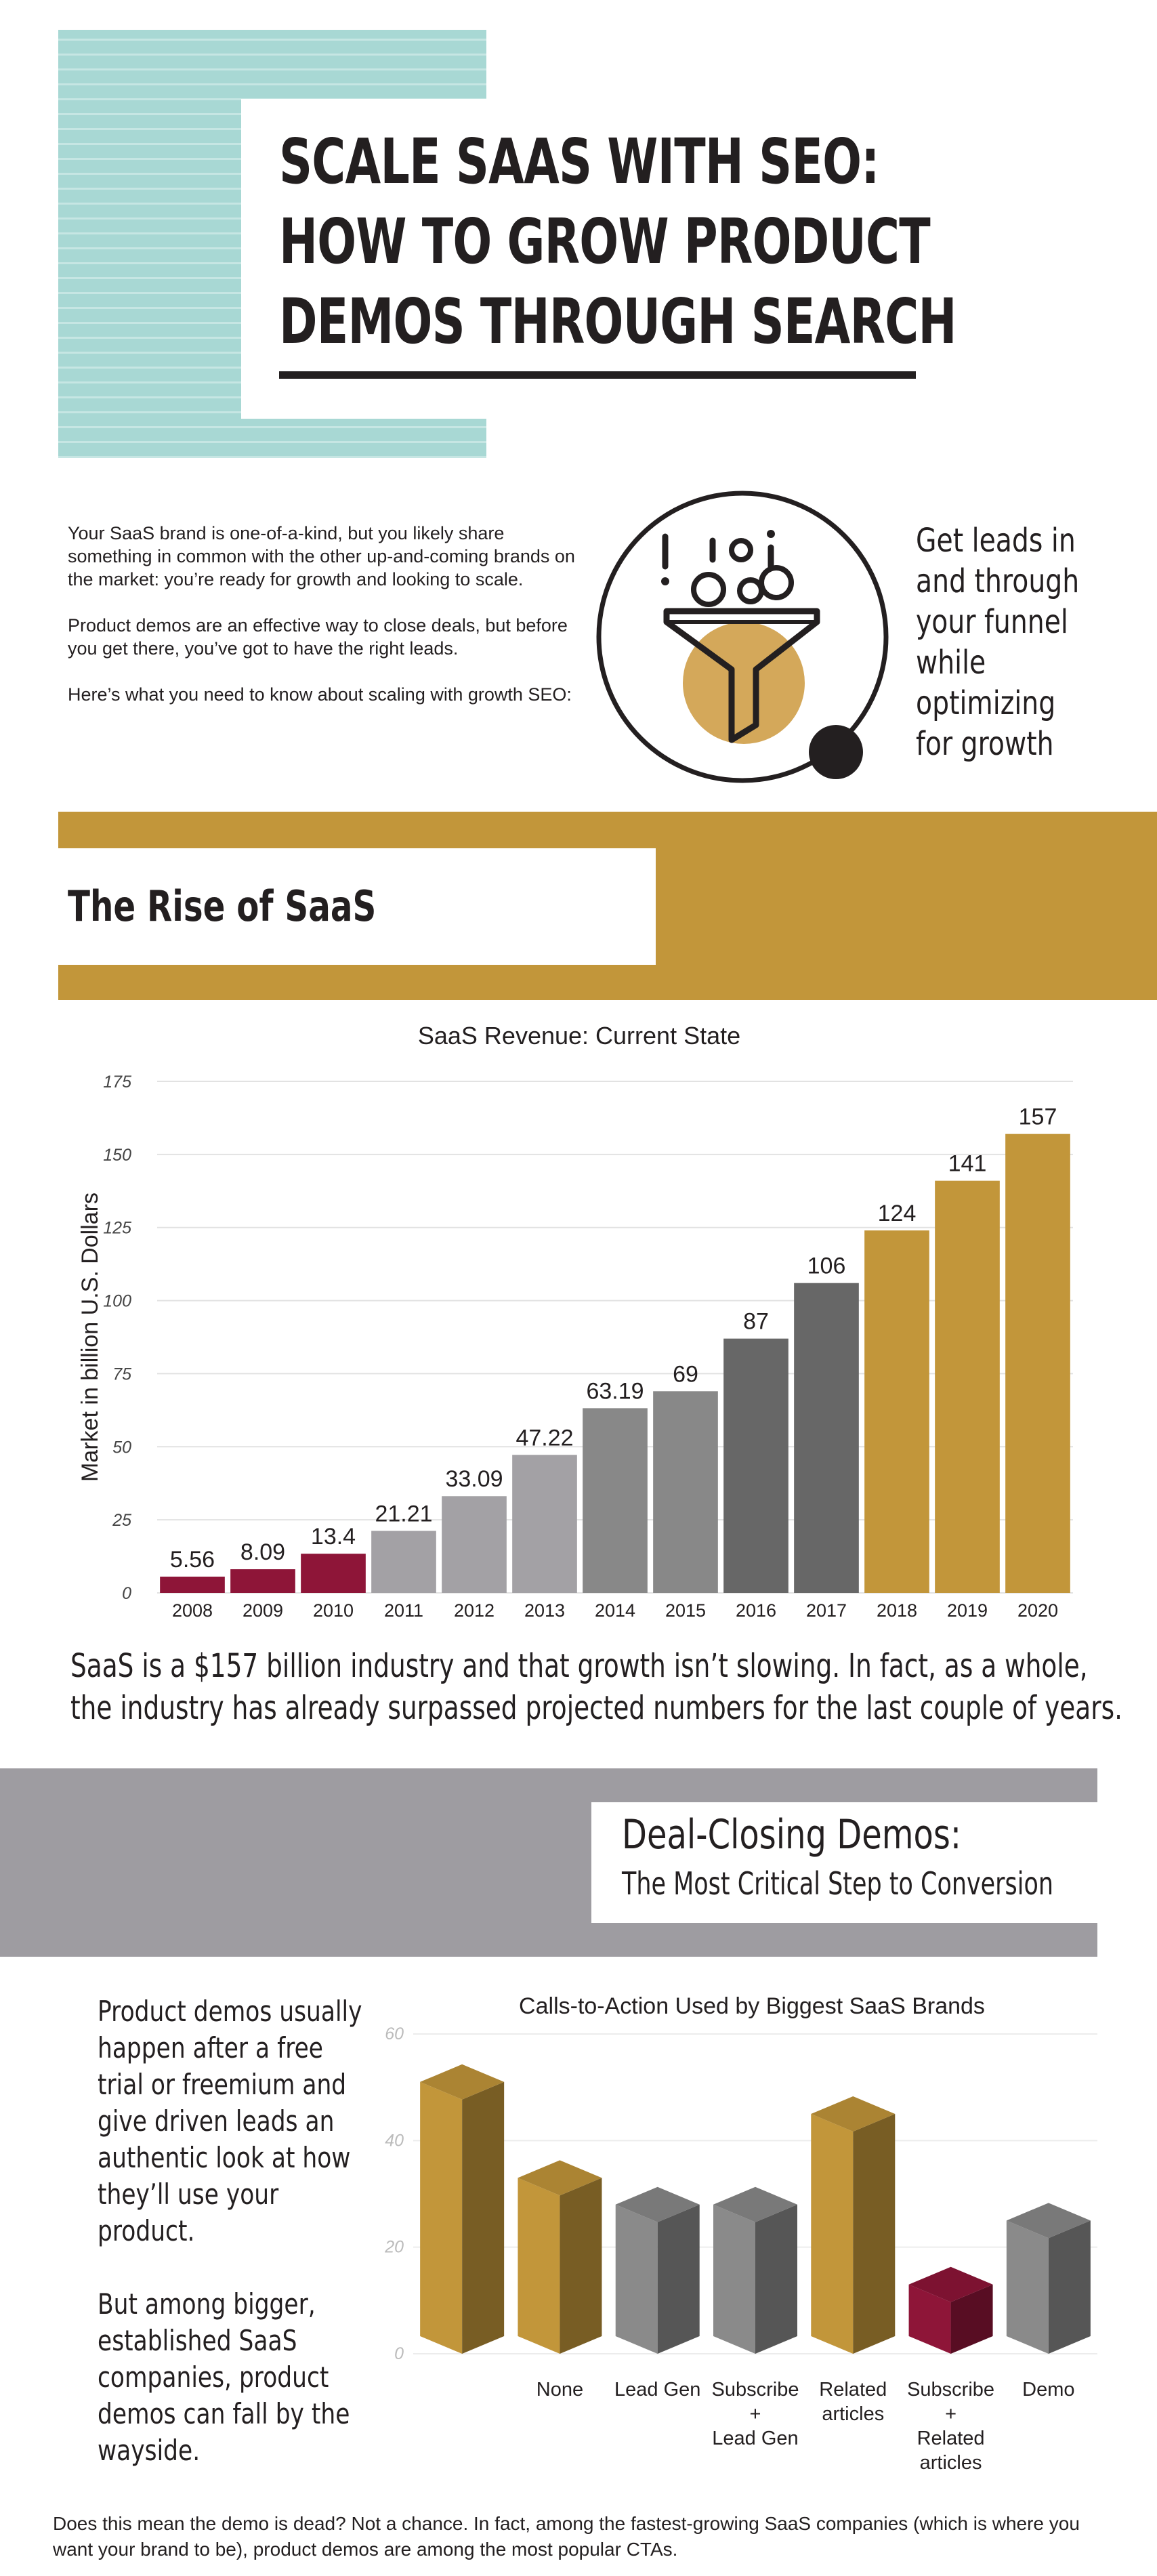 This screenshot has height=2576, width=1157. I want to click on page-title-line: HOW TO GROW PRODUCT, so click(605, 241).